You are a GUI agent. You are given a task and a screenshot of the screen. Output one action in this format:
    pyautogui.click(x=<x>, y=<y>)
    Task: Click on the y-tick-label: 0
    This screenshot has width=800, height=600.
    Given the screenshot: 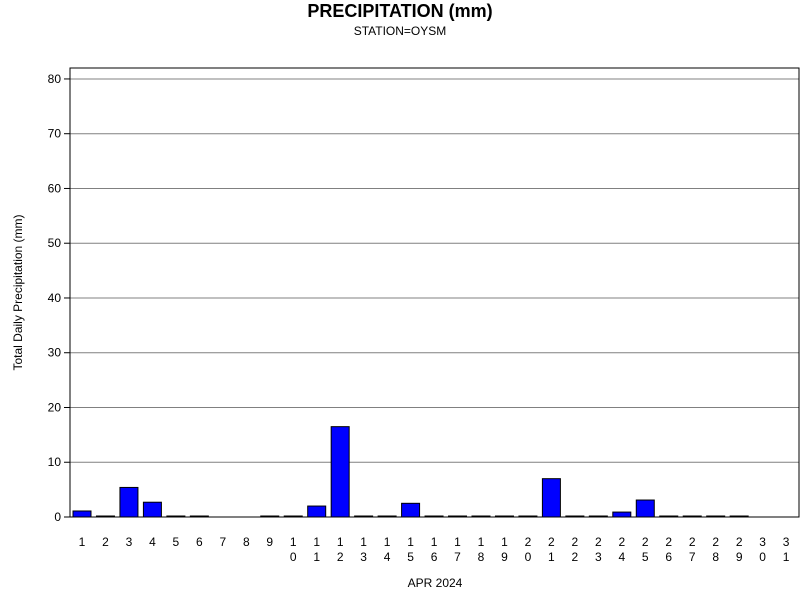 What is the action you would take?
    pyautogui.click(x=57, y=517)
    